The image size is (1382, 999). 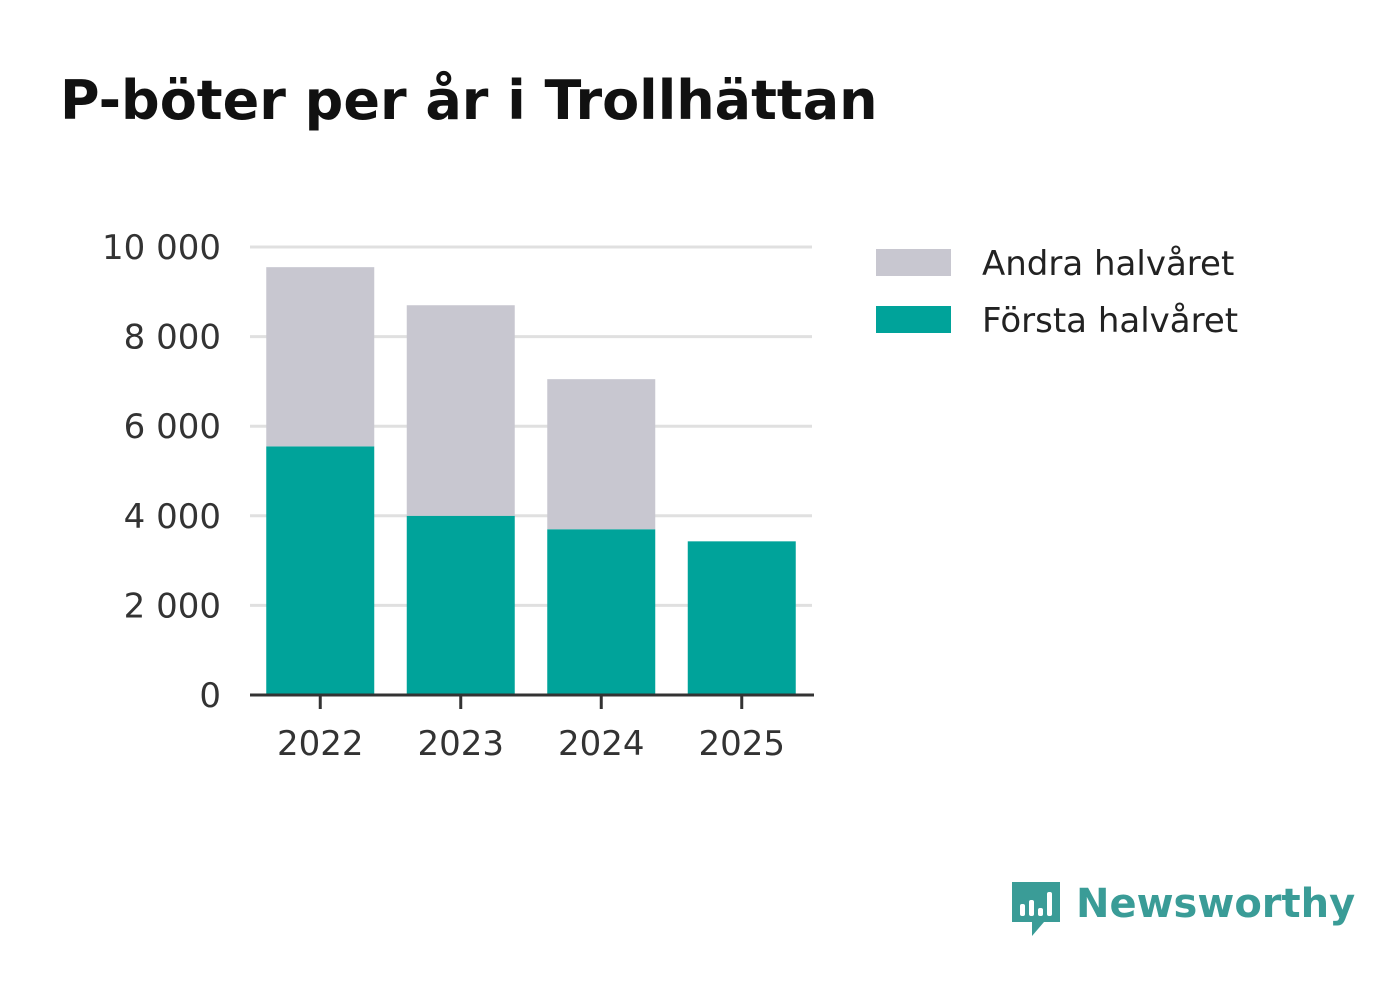 What do you see at coordinates (601, 744) in the screenshot?
I see `x-tick-label: 2024` at bounding box center [601, 744].